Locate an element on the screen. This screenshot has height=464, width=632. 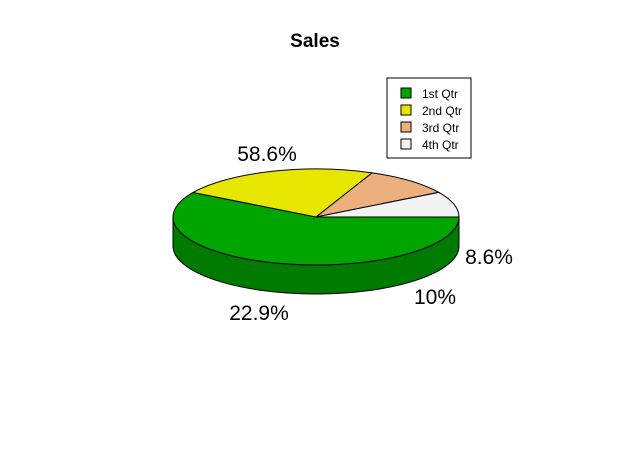
data-label-2: 22.9% is located at coordinates (259, 313).